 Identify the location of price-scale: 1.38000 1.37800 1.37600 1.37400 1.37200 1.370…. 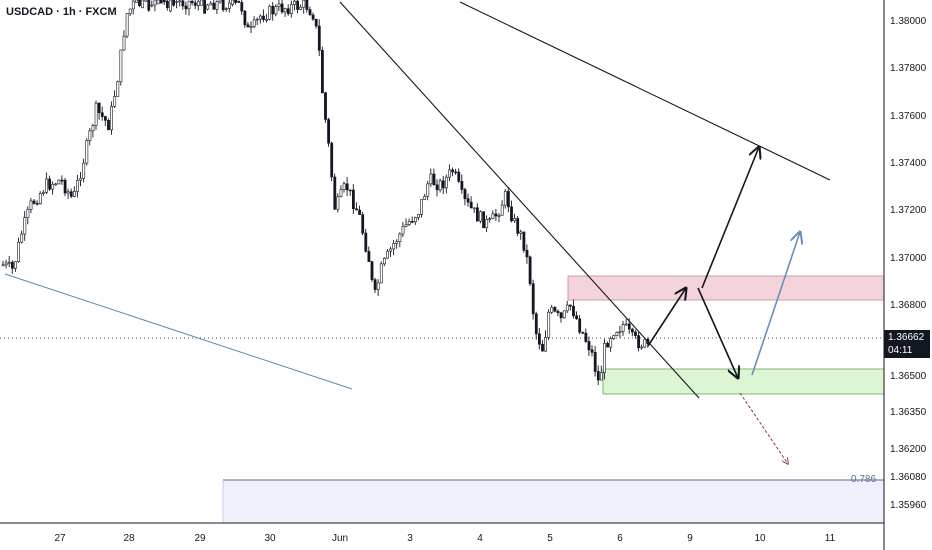
(908, 263).